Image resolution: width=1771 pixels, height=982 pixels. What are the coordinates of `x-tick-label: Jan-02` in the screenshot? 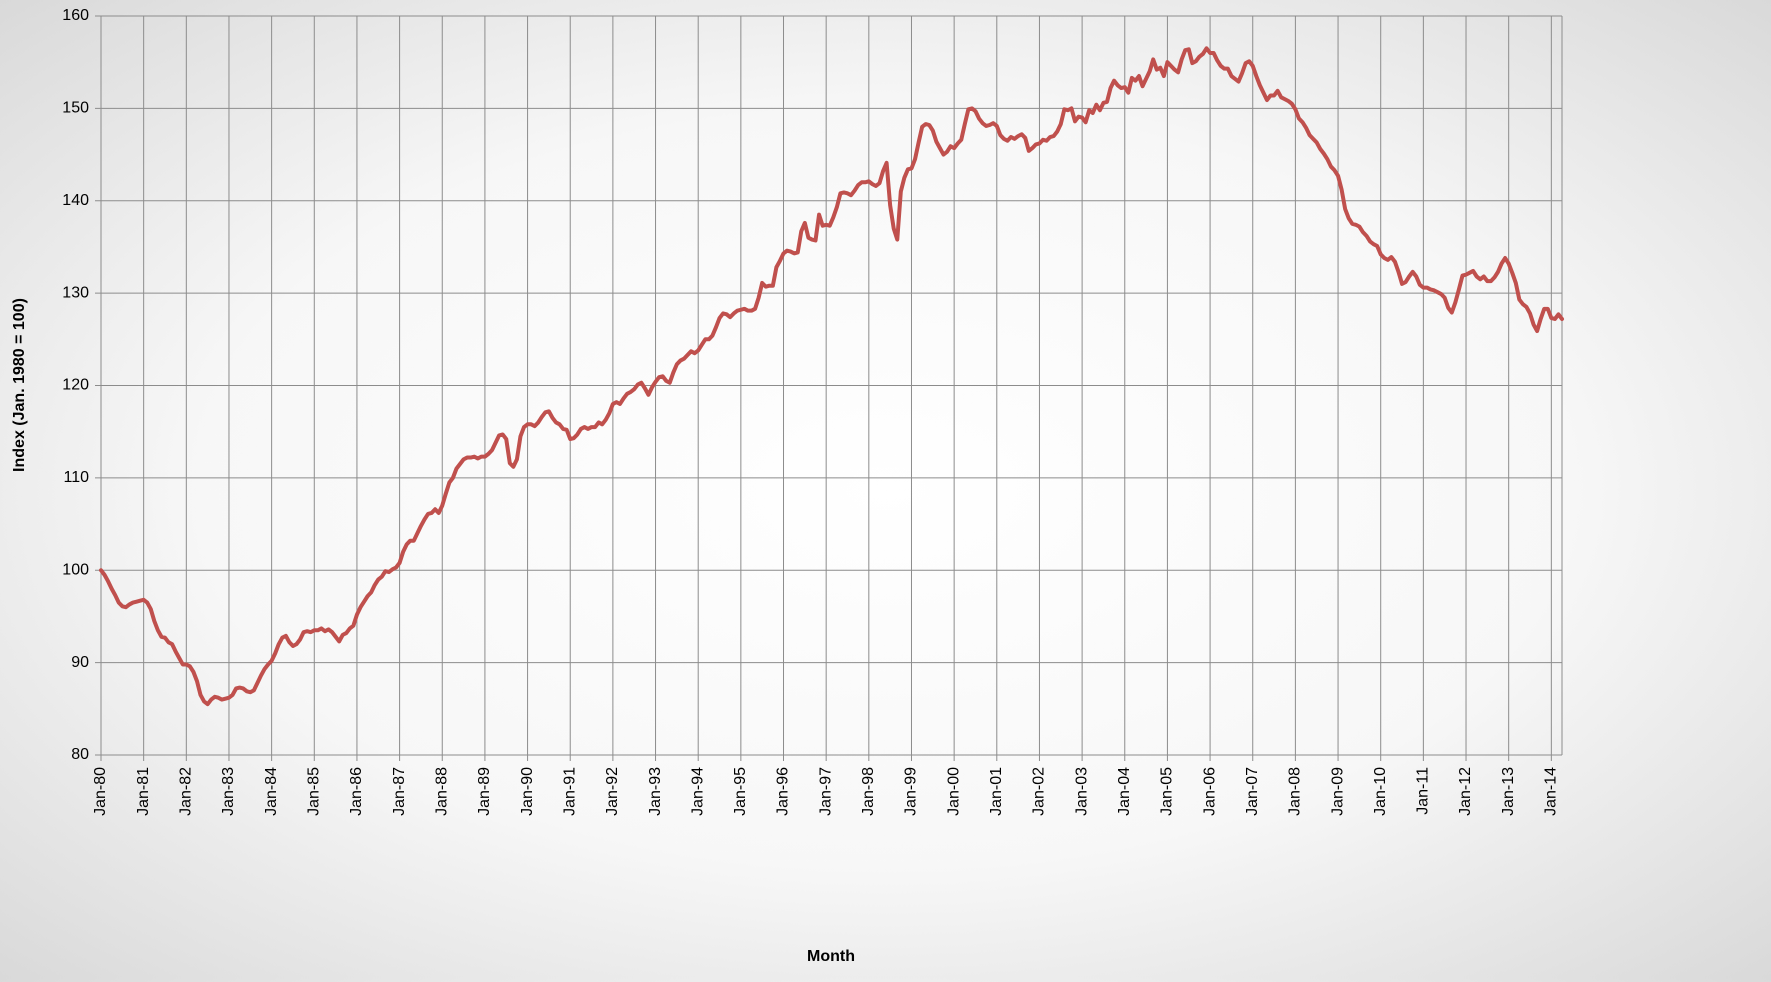 It's located at (1039, 791).